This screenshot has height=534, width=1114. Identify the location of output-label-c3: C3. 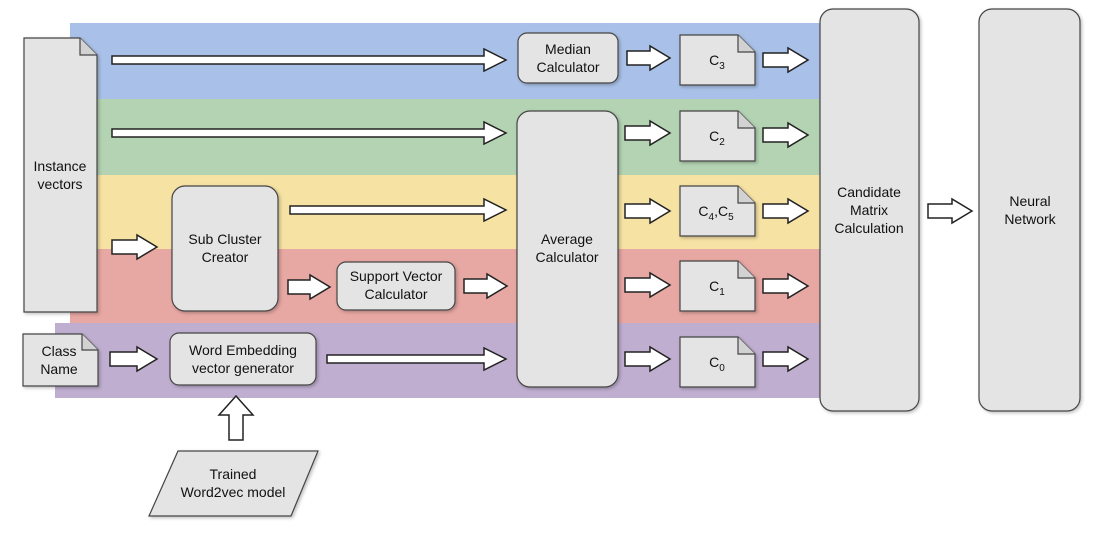
(717, 62).